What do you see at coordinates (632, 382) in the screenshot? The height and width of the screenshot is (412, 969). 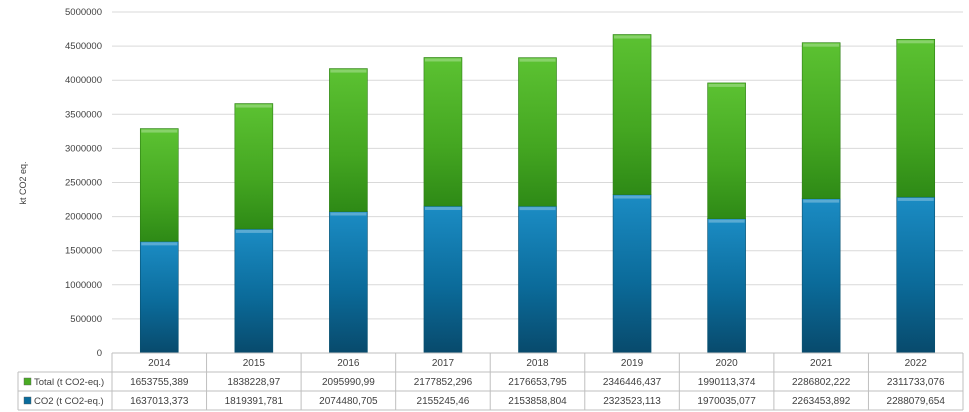 I see `data-table-cell: 2346446,437` at bounding box center [632, 382].